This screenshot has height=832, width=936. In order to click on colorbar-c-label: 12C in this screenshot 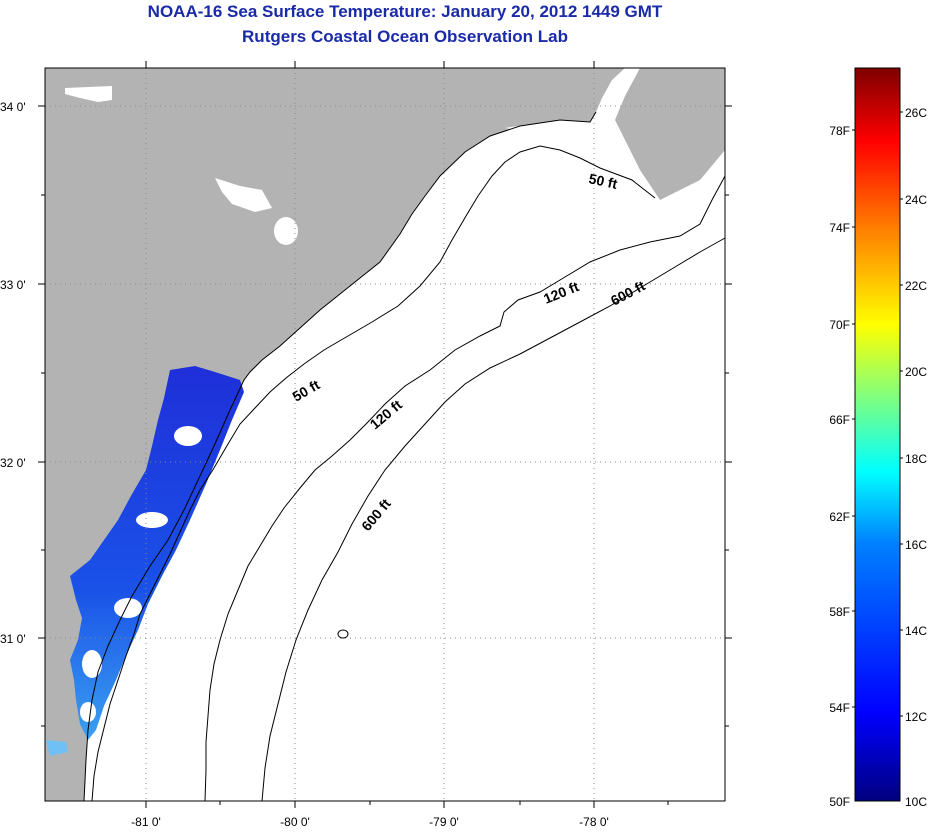, I will do `click(916, 717)`.